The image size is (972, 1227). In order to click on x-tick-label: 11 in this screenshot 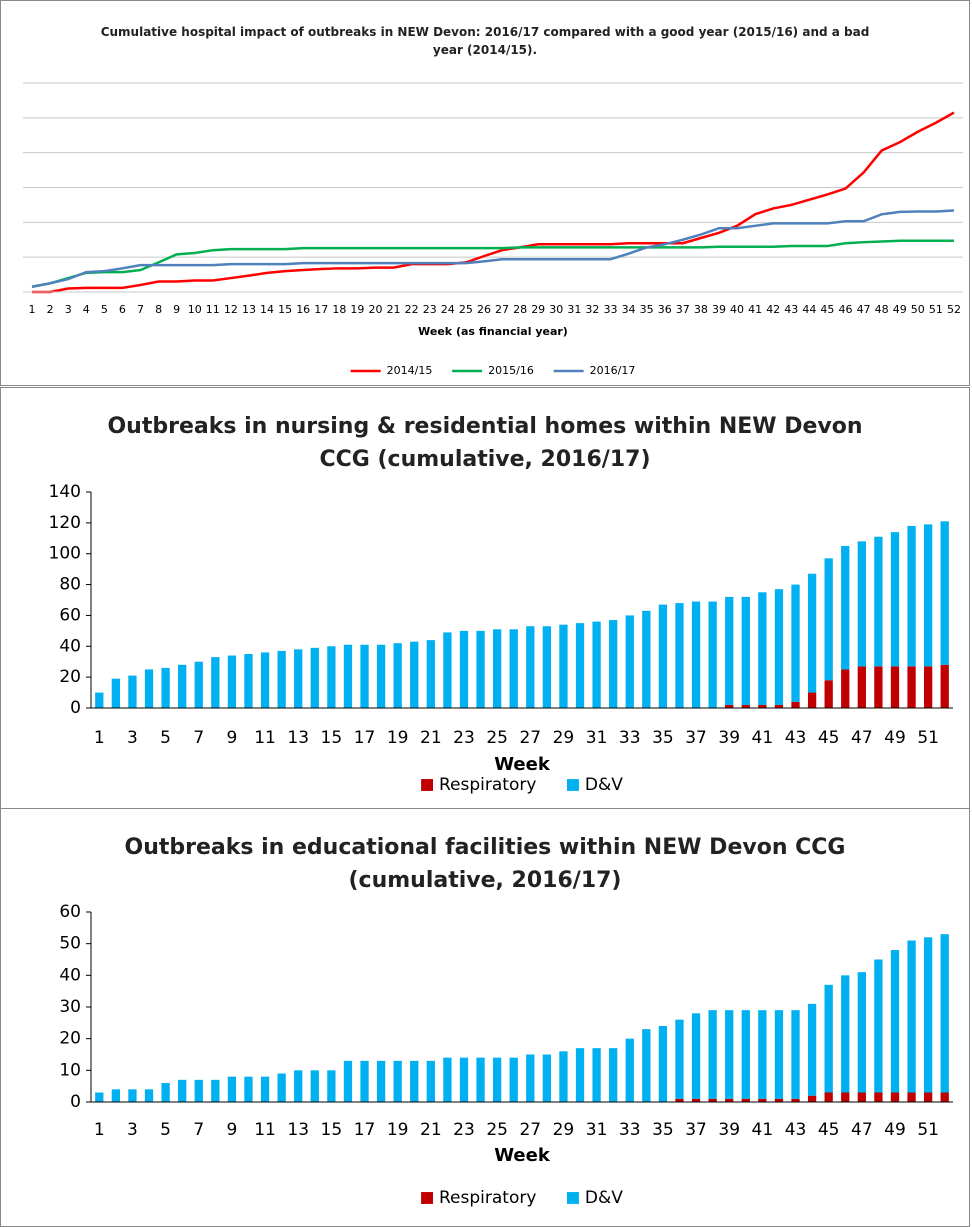, I will do `click(213, 309)`.